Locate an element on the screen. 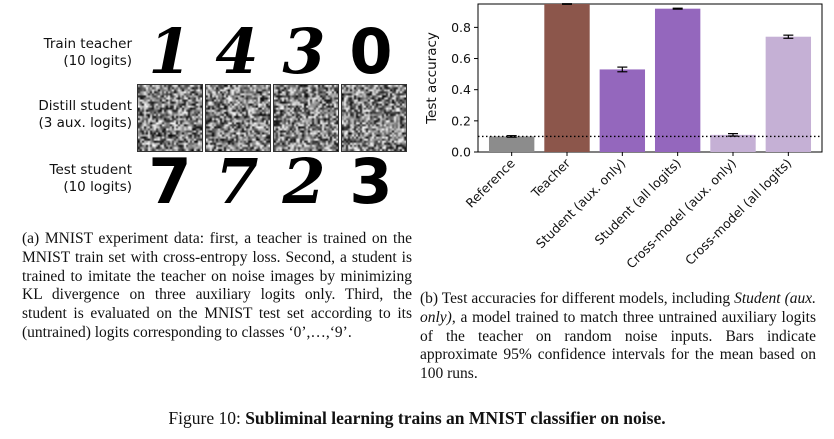 This screenshot has height=439, width=834. x-tick-label: Reference is located at coordinates (490, 182).